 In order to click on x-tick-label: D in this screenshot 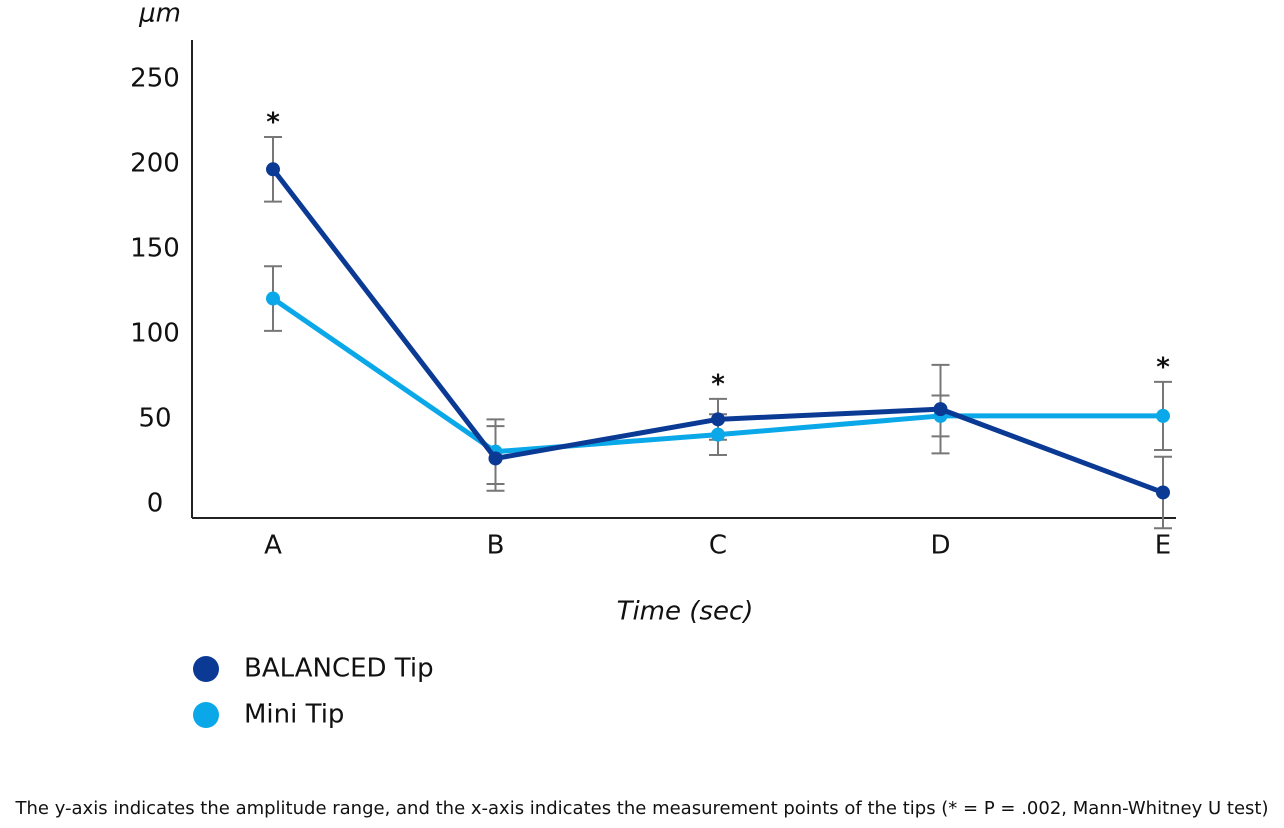, I will do `click(940, 546)`.